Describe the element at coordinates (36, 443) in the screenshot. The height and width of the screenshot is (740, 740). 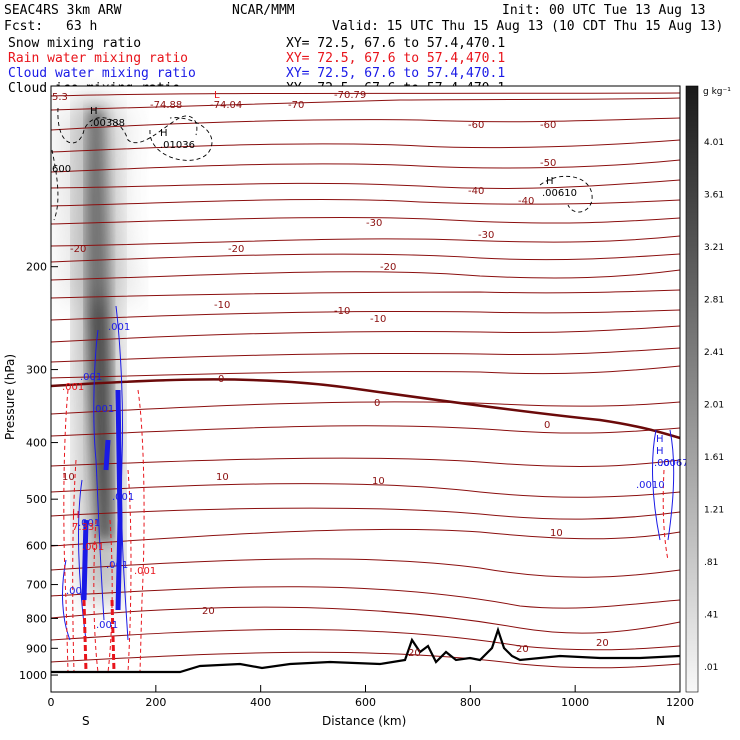
I see `y-tick-label: 400` at that location.